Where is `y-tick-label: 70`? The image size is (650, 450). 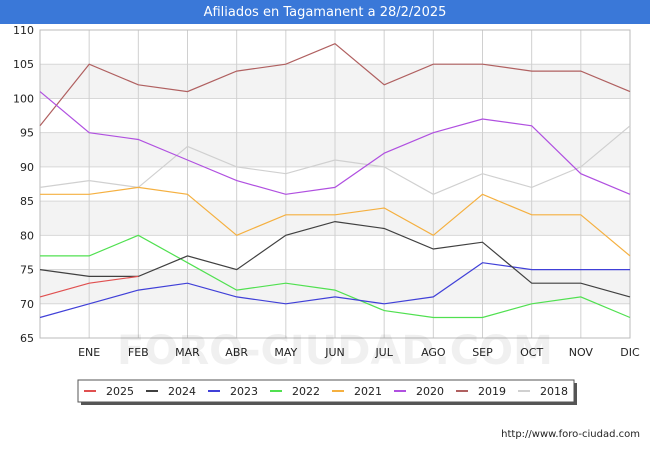
y-tick-label: 70 is located at coordinates (27, 304).